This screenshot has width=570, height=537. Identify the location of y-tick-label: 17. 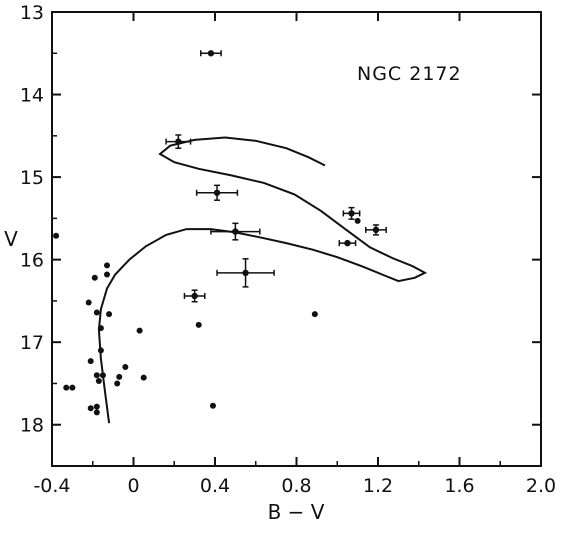
(32, 343).